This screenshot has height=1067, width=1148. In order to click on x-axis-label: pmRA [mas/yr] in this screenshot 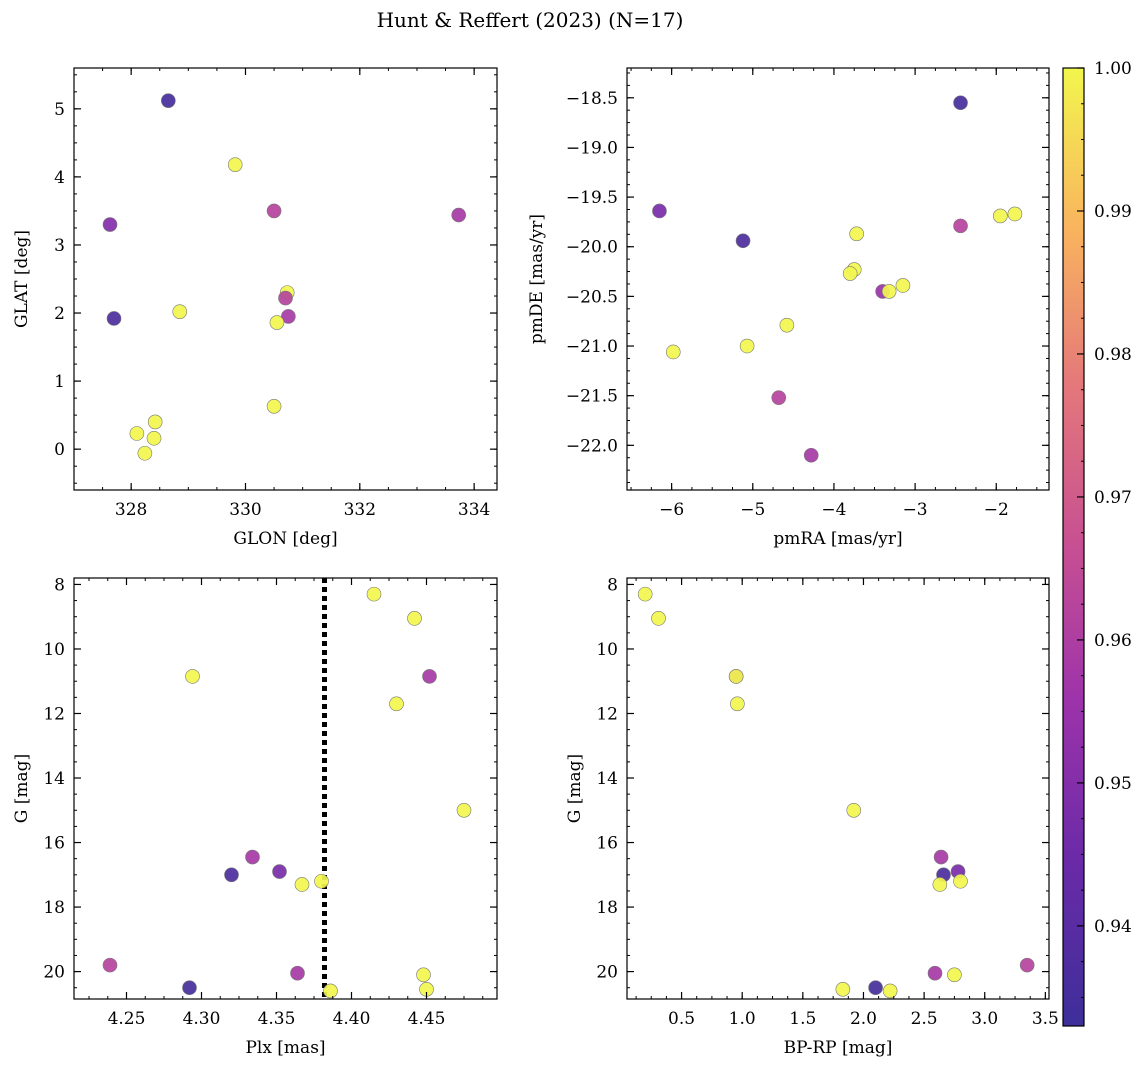, I will do `click(837, 539)`.